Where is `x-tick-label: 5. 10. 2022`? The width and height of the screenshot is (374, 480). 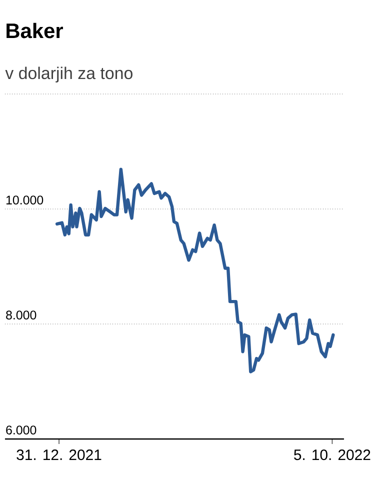 x-tick-label: 5. 10. 2022 is located at coordinates (332, 455).